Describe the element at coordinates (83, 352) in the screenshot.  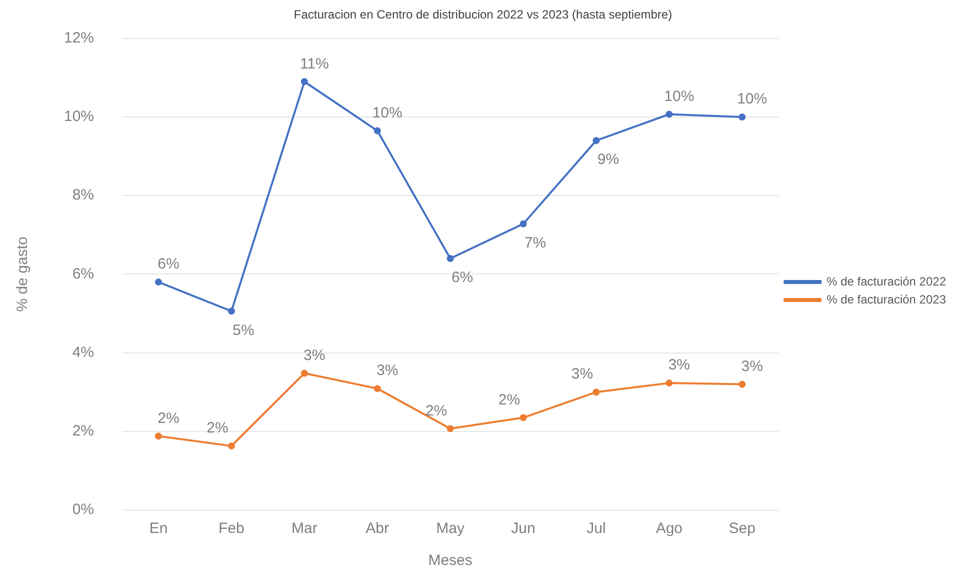
I see `y-tick-label: 4%` at that location.